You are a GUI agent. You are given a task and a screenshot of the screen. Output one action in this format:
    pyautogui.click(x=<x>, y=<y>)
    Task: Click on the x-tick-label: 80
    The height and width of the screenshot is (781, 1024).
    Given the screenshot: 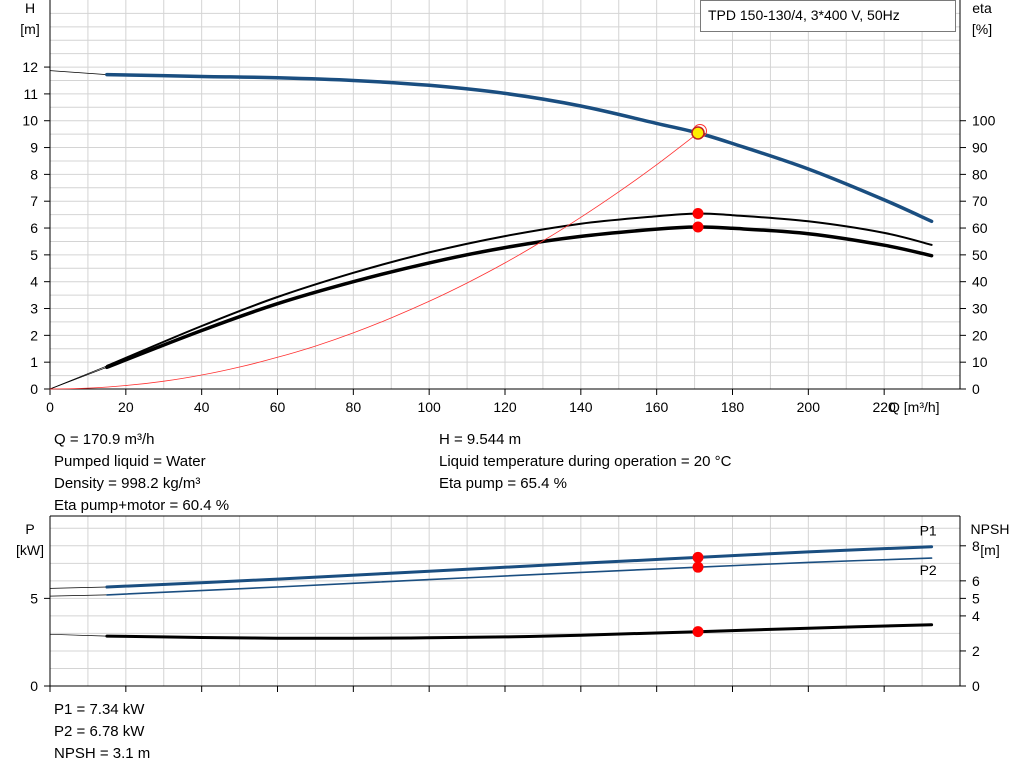 What is the action you would take?
    pyautogui.click(x=354, y=407)
    